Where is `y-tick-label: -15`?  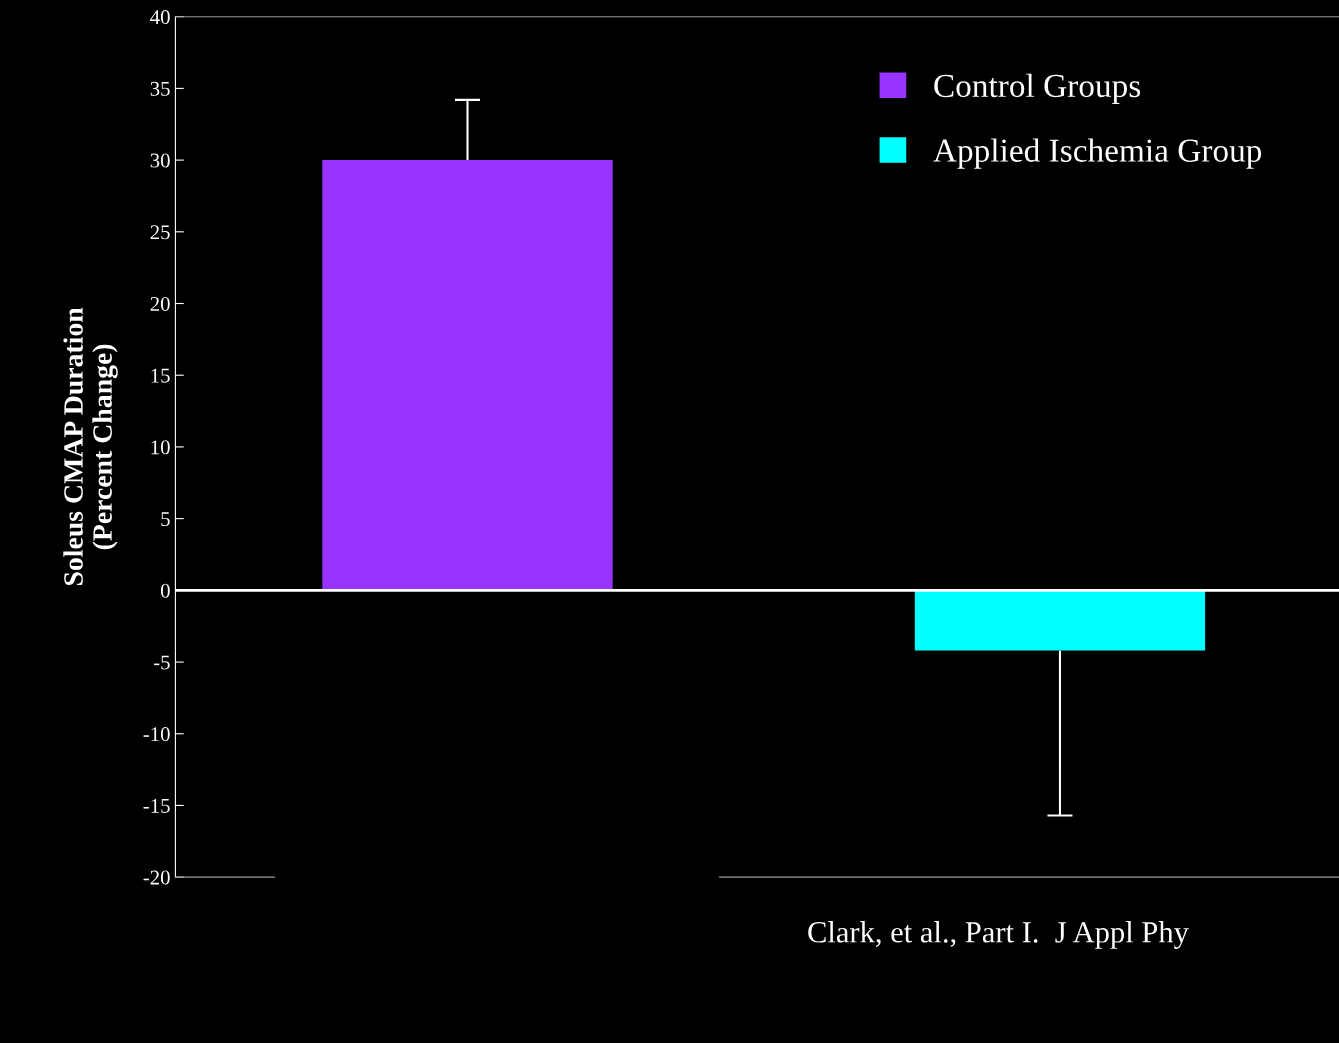 y-tick-label: -15 is located at coordinates (156, 805).